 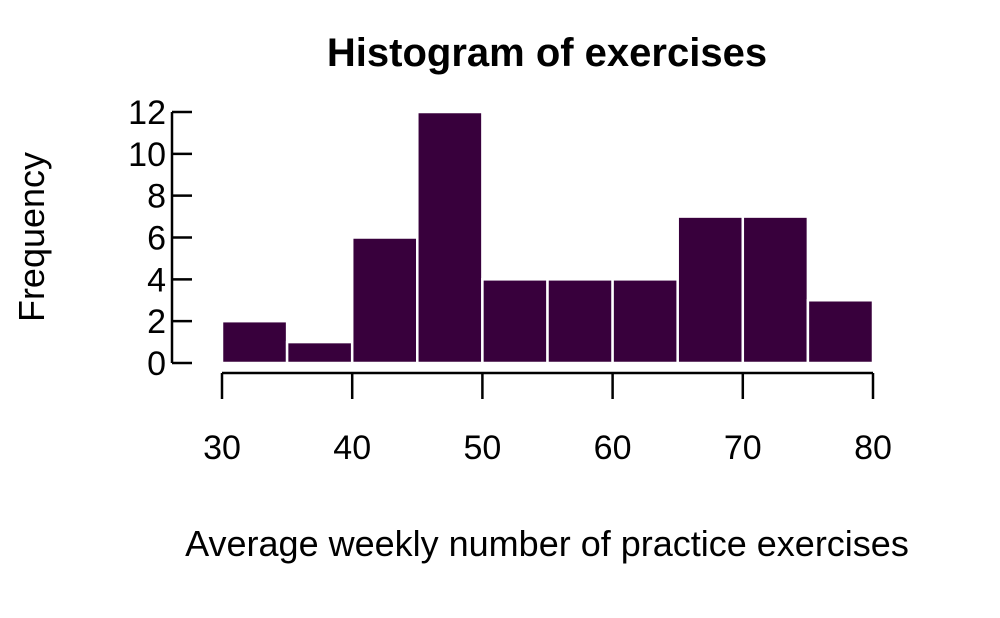 What do you see at coordinates (156, 364) in the screenshot?
I see `y-tick-label-0: 0` at bounding box center [156, 364].